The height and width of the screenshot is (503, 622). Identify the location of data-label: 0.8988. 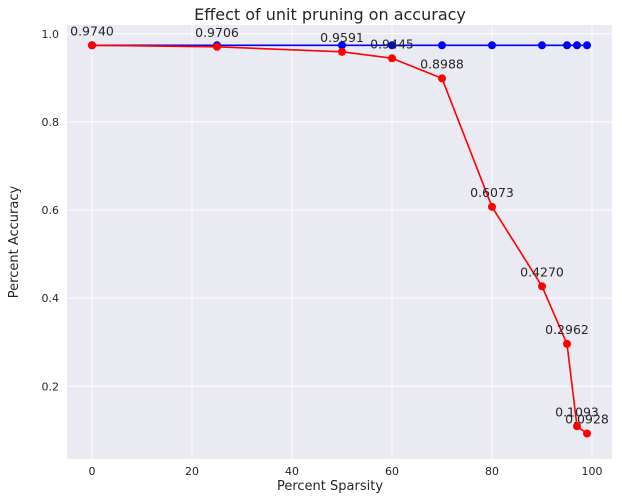
(442, 63).